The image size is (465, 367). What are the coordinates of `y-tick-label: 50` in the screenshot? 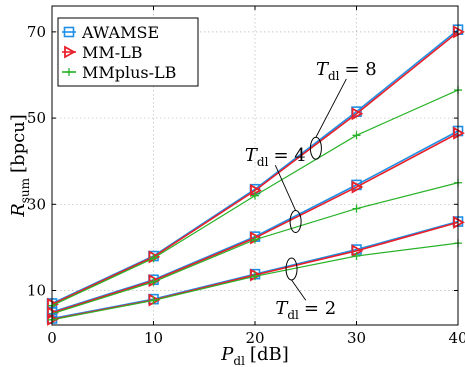 It's located at (36, 118).